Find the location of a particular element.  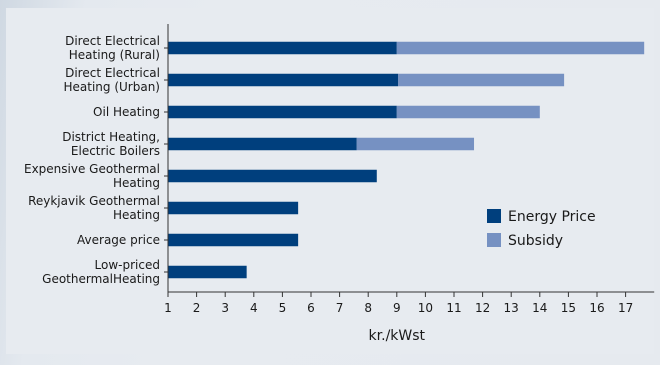

x-tick-label-10: 10 is located at coordinates (425, 308).